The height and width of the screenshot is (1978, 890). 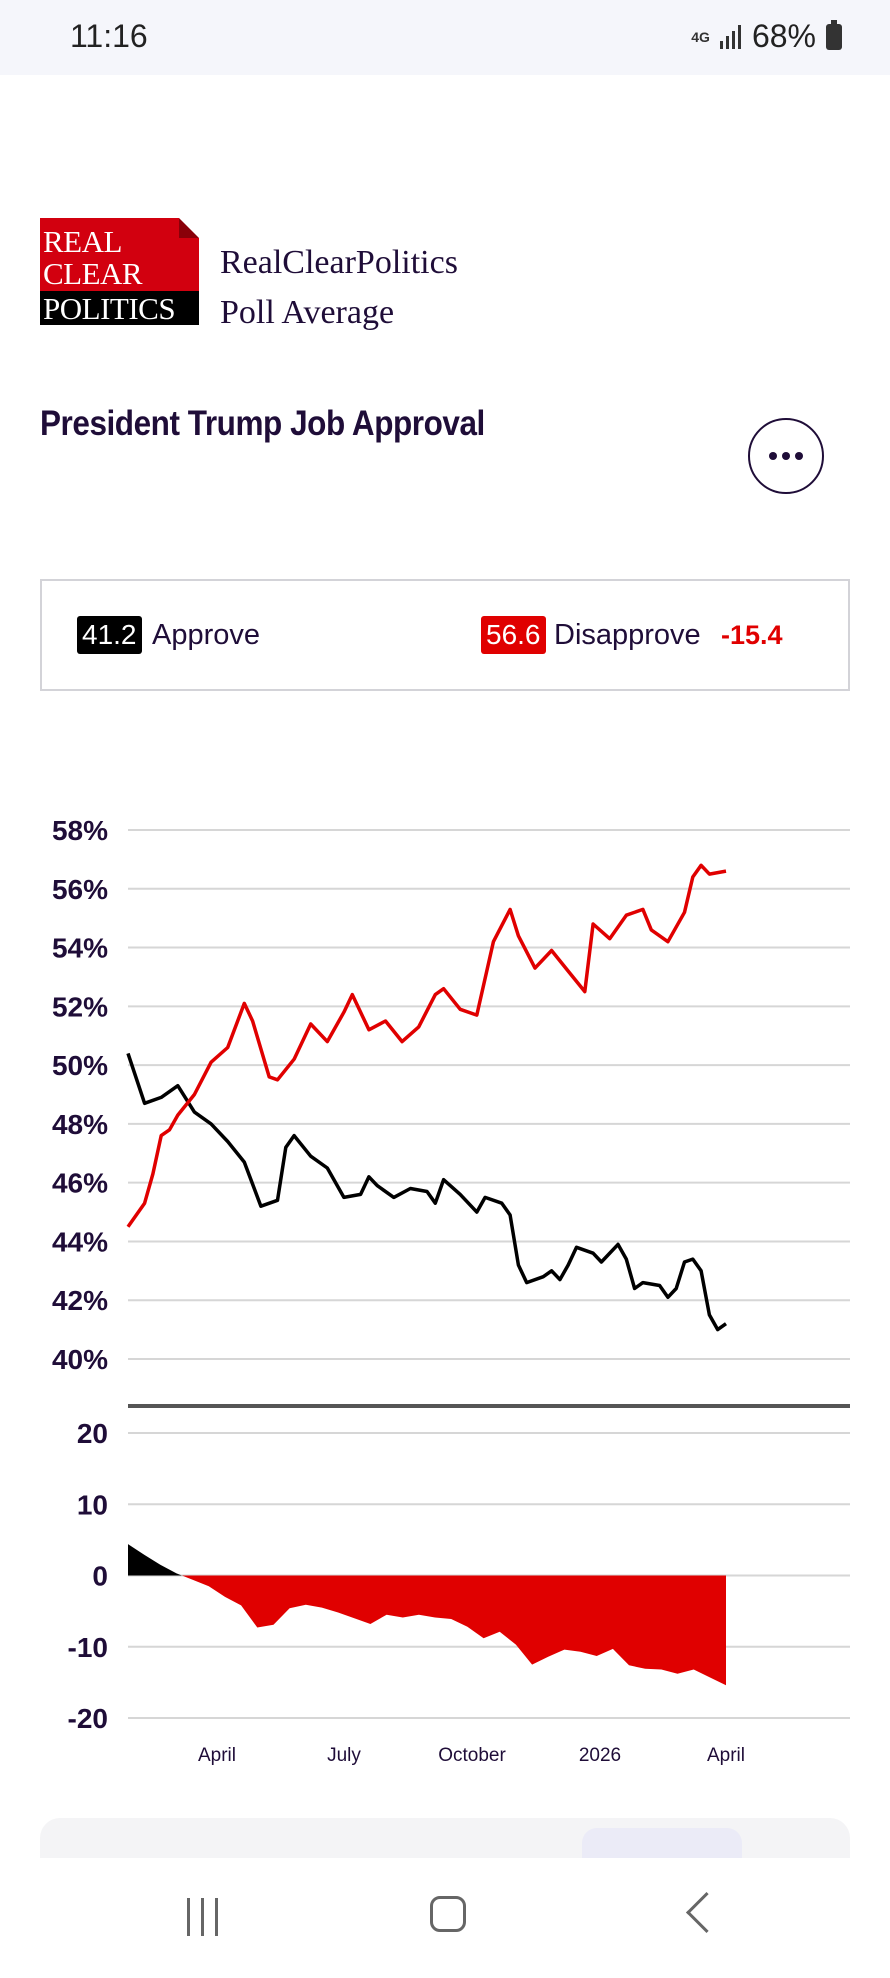 I want to click on recent-apps-button, so click(x=202, y=1918).